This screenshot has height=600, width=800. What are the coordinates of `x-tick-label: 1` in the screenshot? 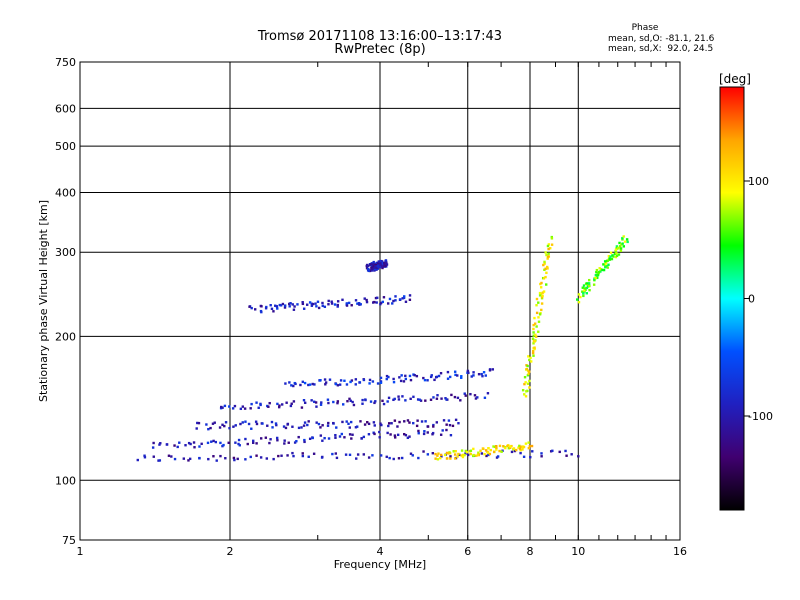 It's located at (80, 551).